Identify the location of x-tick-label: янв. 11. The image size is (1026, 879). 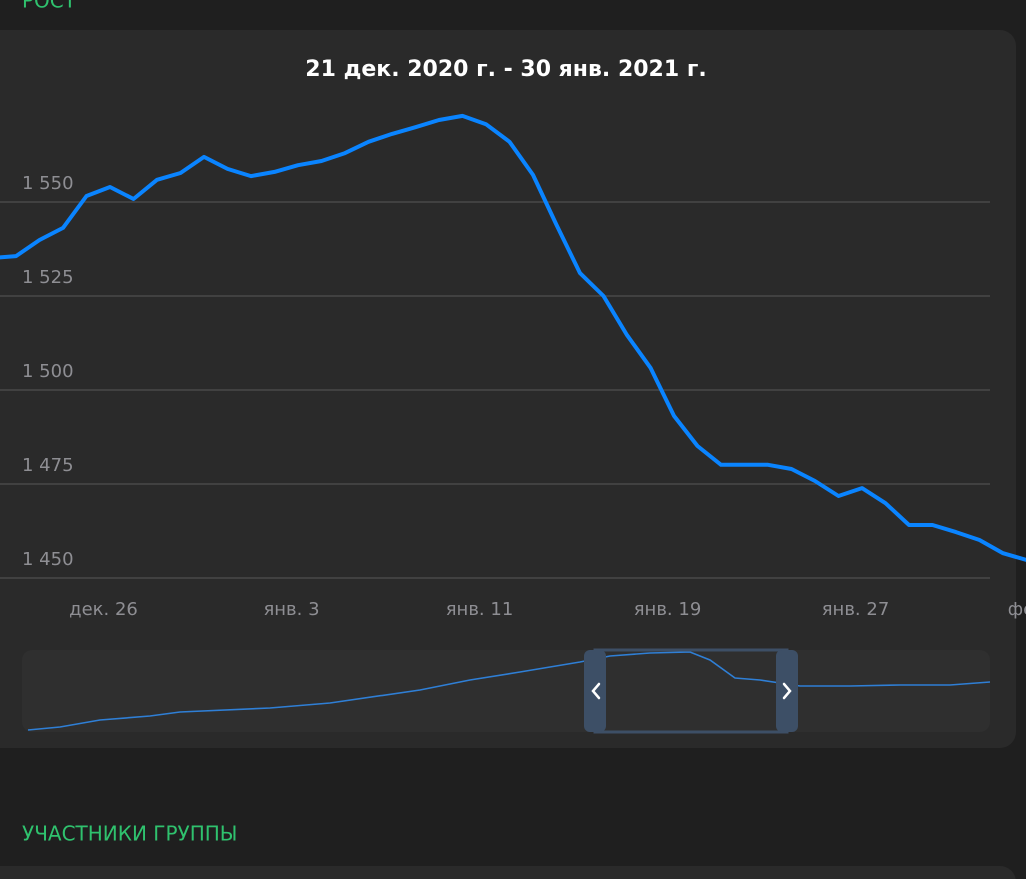
(480, 609).